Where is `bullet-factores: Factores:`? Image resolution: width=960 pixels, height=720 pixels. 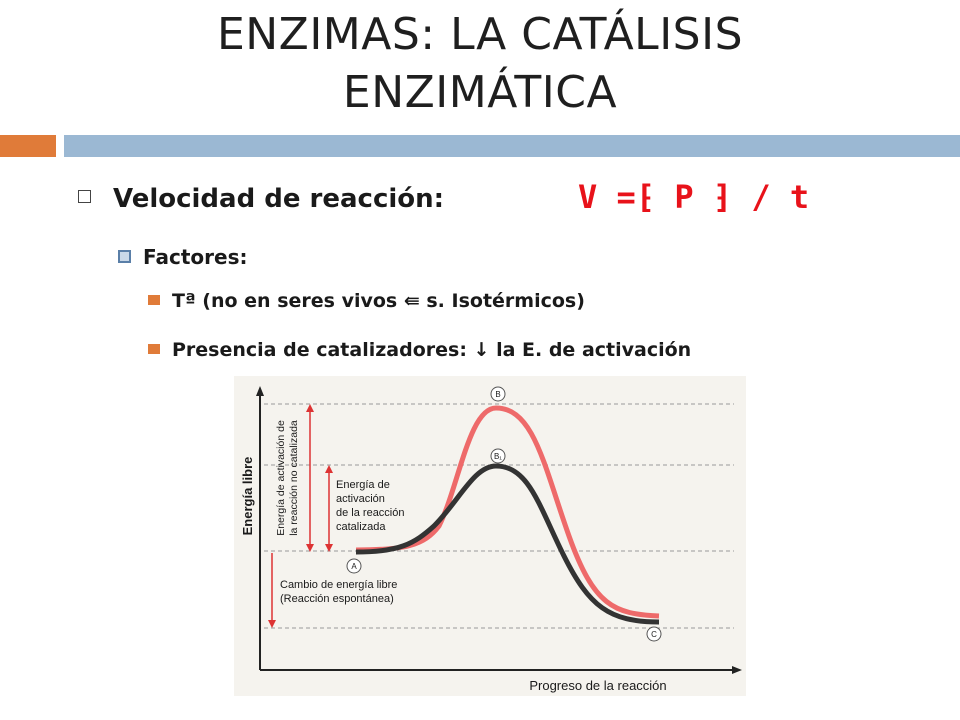 bullet-factores: Factores: is located at coordinates (182, 257).